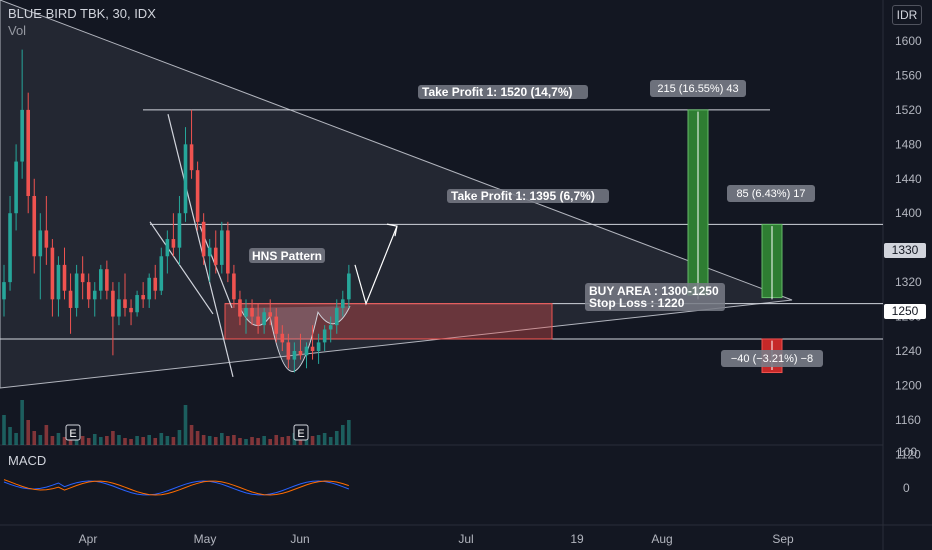 The width and height of the screenshot is (932, 550). Describe the element at coordinates (661, 539) in the screenshot. I see `time-tick: Aug` at that location.